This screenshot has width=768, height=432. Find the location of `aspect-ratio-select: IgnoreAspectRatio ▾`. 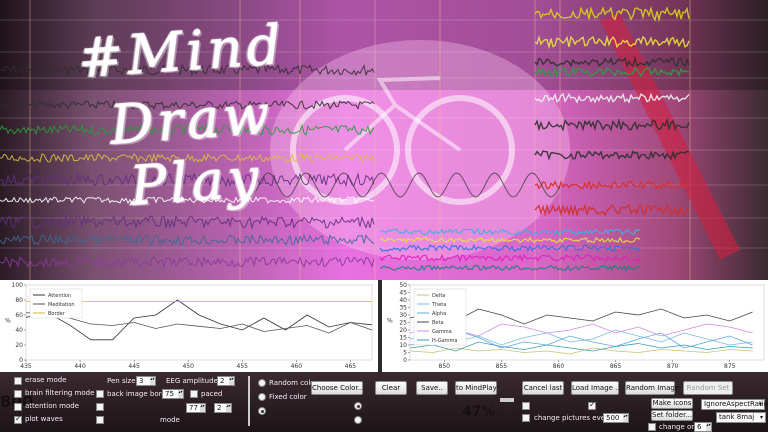

aspect-ratio-select: IgnoreAspectRatio ▾ is located at coordinates (734, 404).